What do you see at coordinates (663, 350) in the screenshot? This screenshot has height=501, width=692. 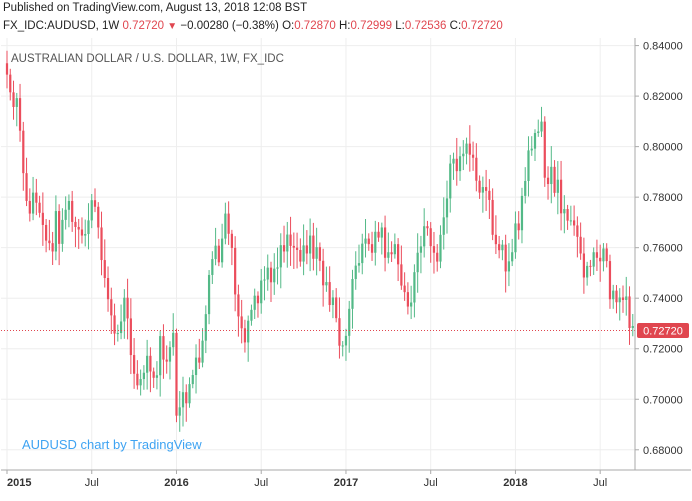 I see `price-tick-label: 0.72000` at bounding box center [663, 350].